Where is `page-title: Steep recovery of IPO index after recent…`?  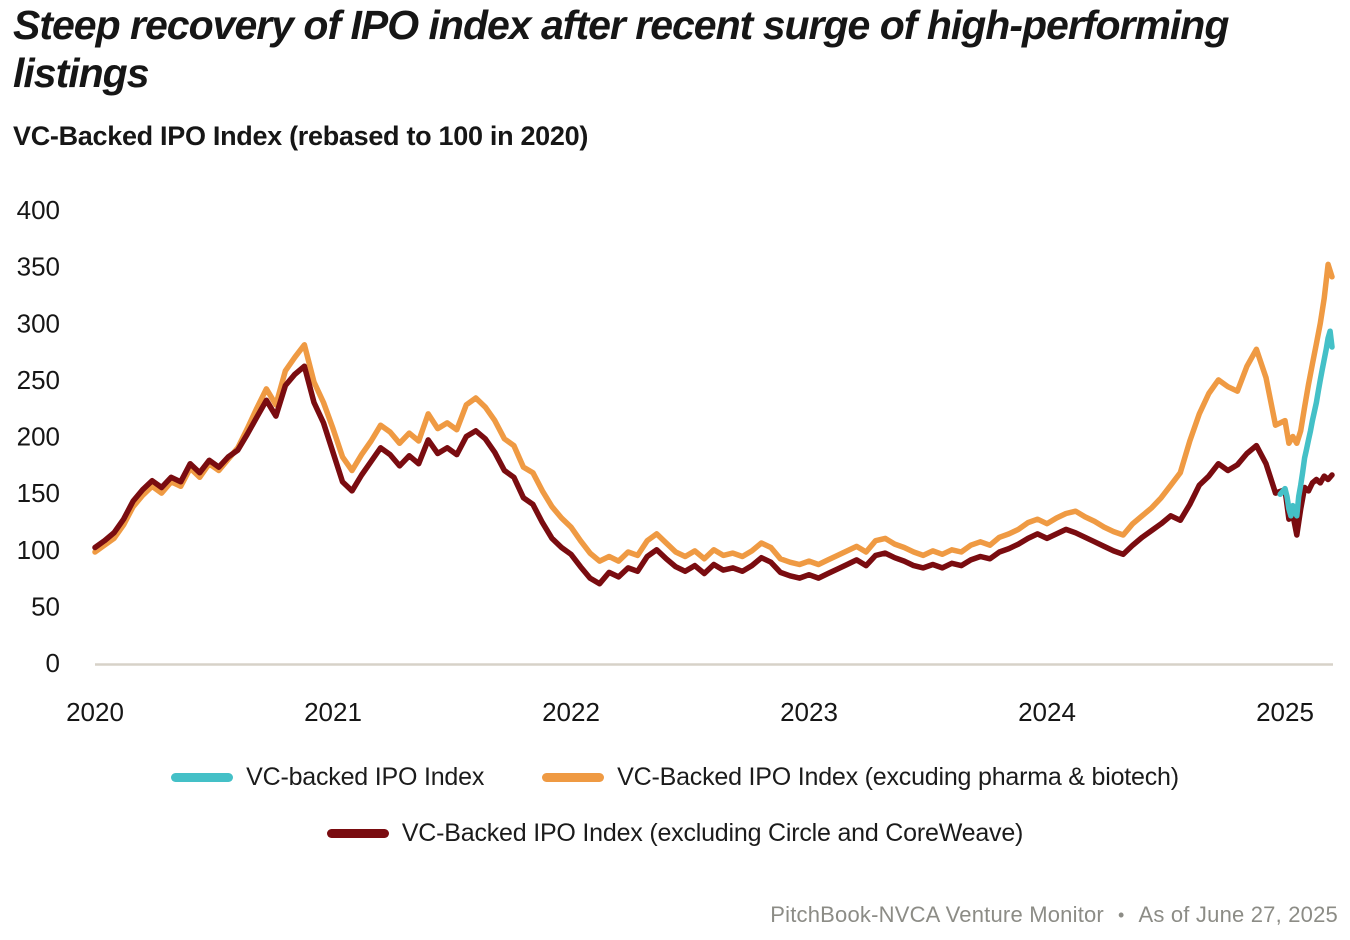 page-title: Steep recovery of IPO index after recent… is located at coordinates (621, 49).